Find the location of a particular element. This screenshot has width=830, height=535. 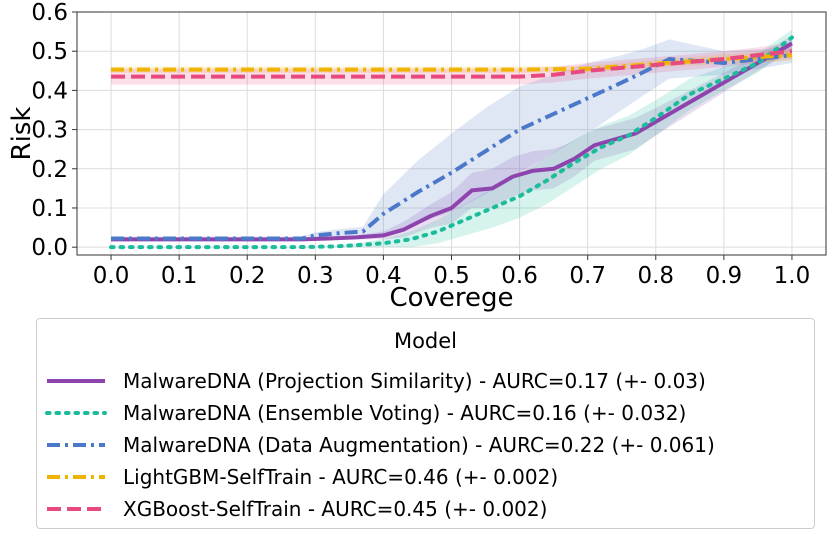

x-tick-labels: 0.0 0.1 0.2 0.3 0.4 0.5 0.6 0.7 0.8 0.9 1.0 is located at coordinates (451, 272).